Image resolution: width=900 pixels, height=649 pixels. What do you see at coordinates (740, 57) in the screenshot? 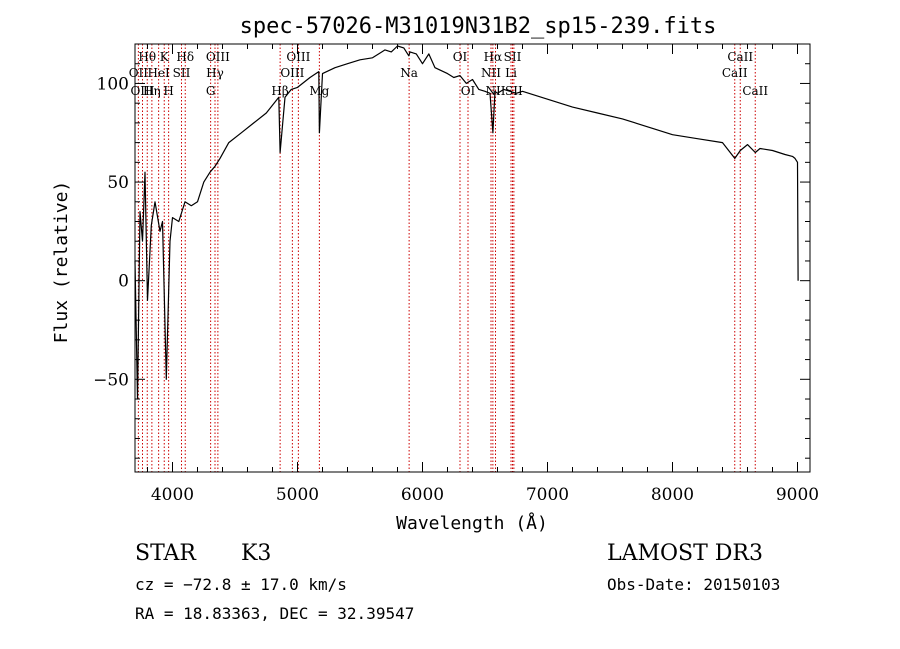
I see `line-label-25: CaII` at bounding box center [740, 57].